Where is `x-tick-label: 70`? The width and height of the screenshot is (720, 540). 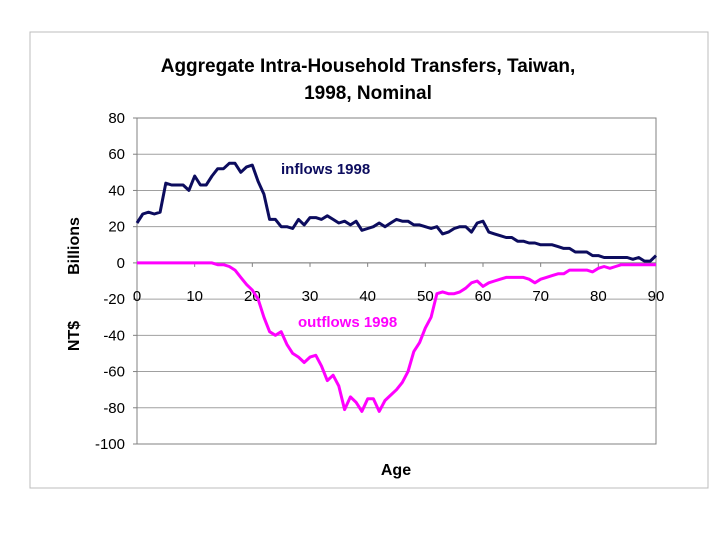 x-tick-label: 70 is located at coordinates (540, 296).